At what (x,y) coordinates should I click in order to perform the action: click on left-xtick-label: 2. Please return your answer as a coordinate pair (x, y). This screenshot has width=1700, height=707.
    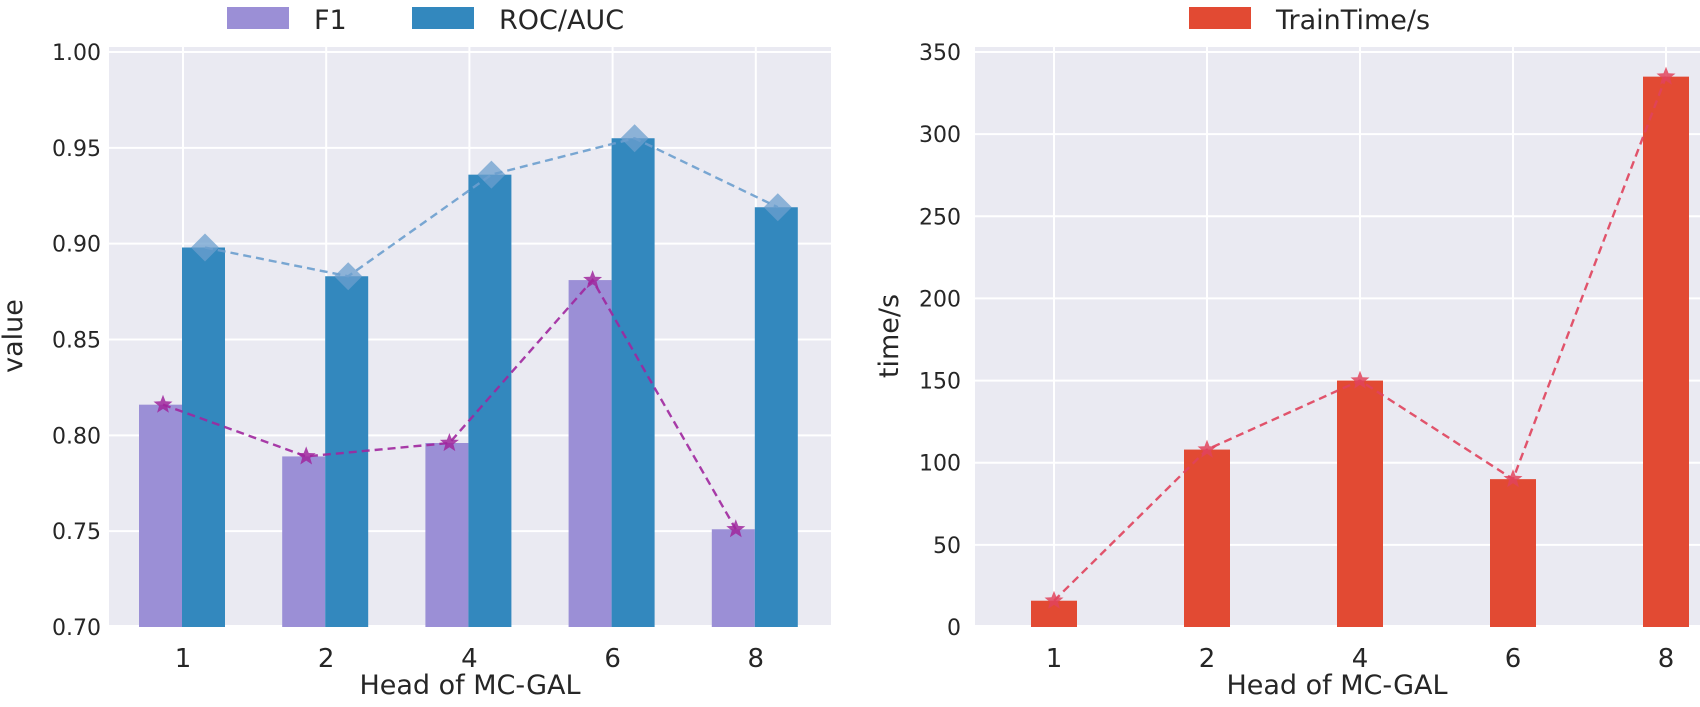
    Looking at the image, I should click on (326, 659).